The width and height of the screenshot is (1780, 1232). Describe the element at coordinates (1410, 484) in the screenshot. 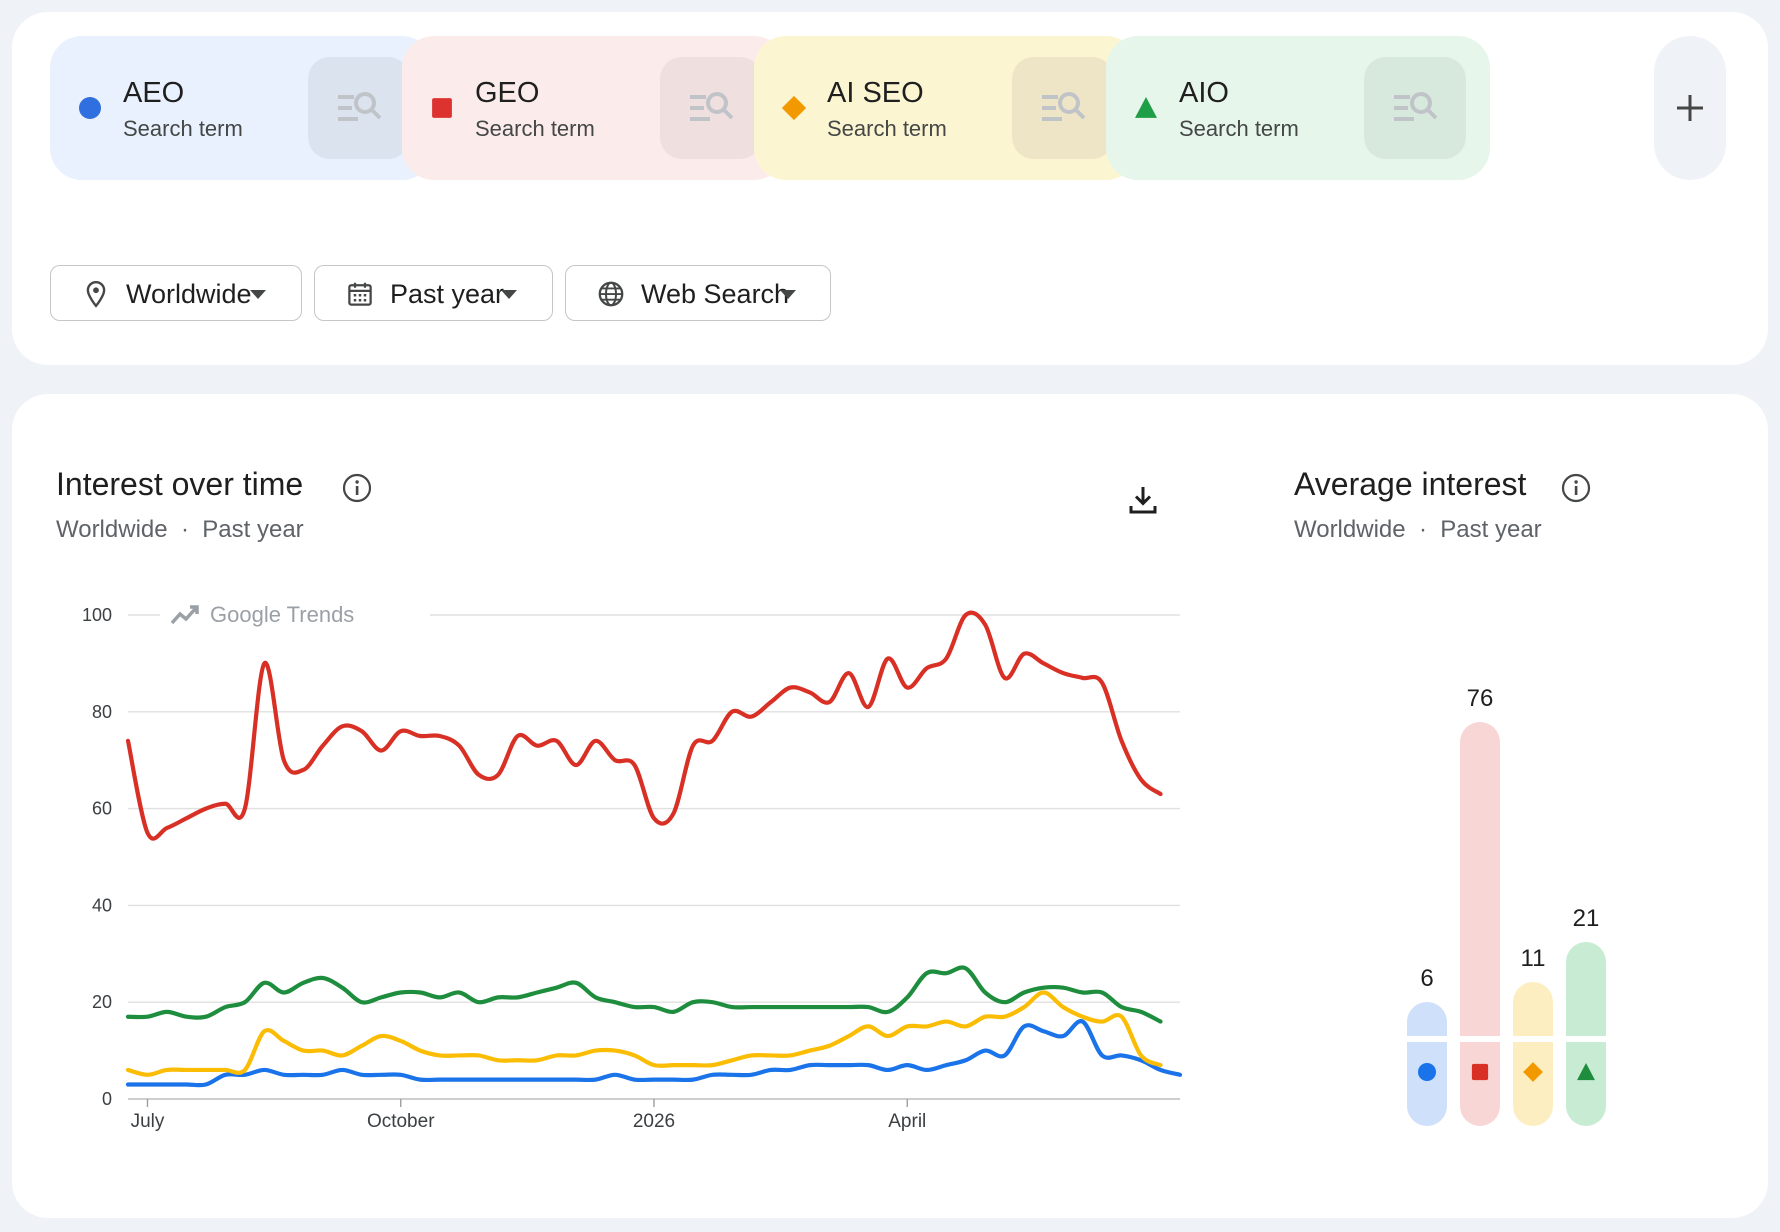

I see `average-interest-title: Average interest` at that location.